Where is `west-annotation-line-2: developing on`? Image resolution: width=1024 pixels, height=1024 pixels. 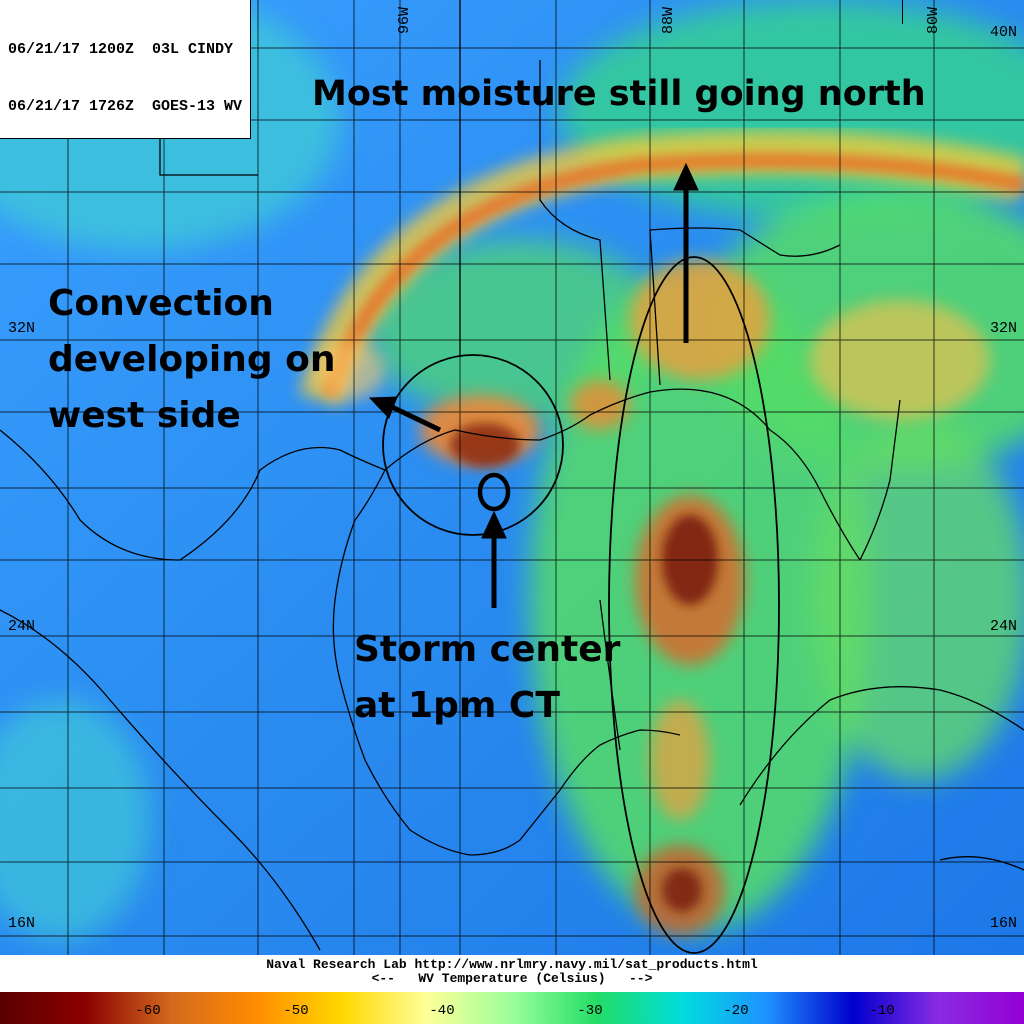 west-annotation-line-2: developing on is located at coordinates (192, 359).